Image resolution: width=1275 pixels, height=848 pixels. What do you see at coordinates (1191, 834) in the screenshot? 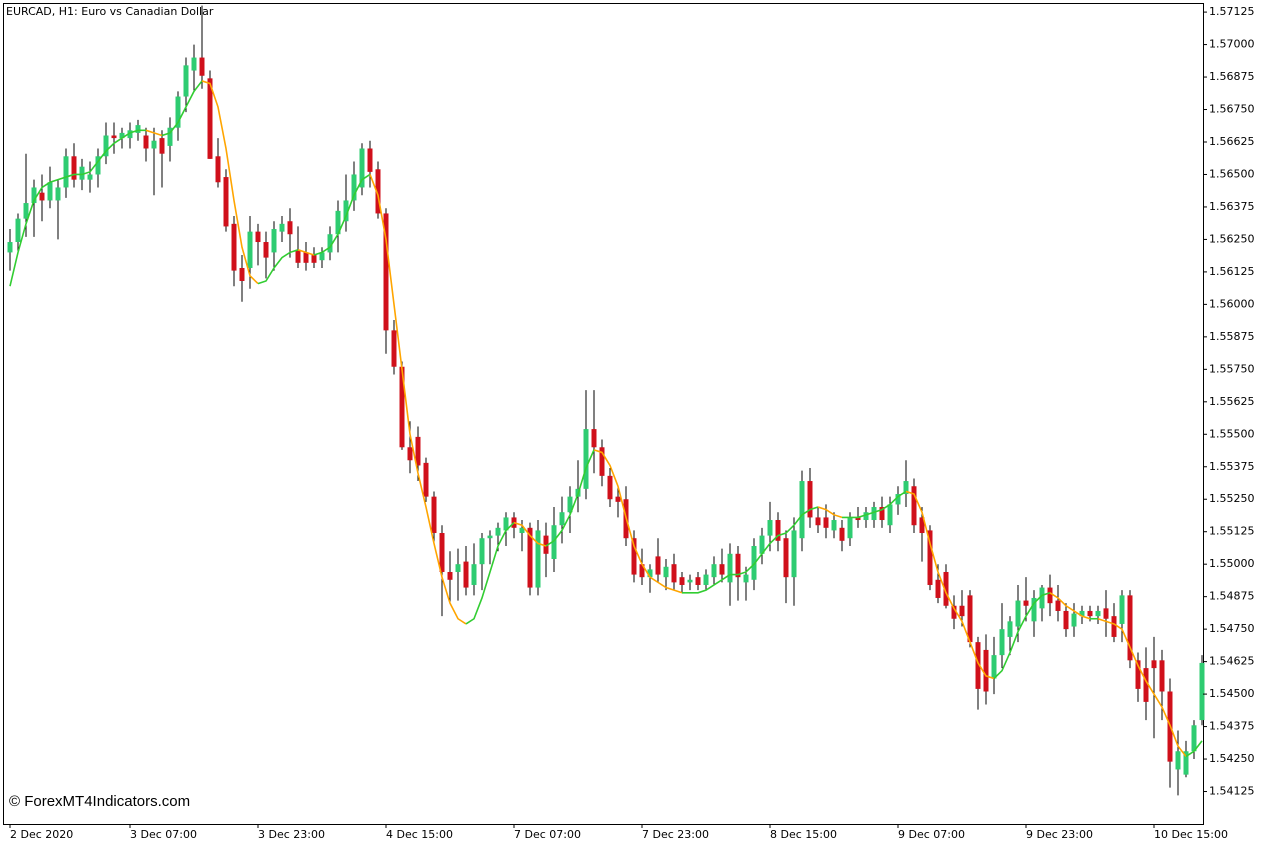
I see `x-tick-label: 10 Dec 15:00` at bounding box center [1191, 834].